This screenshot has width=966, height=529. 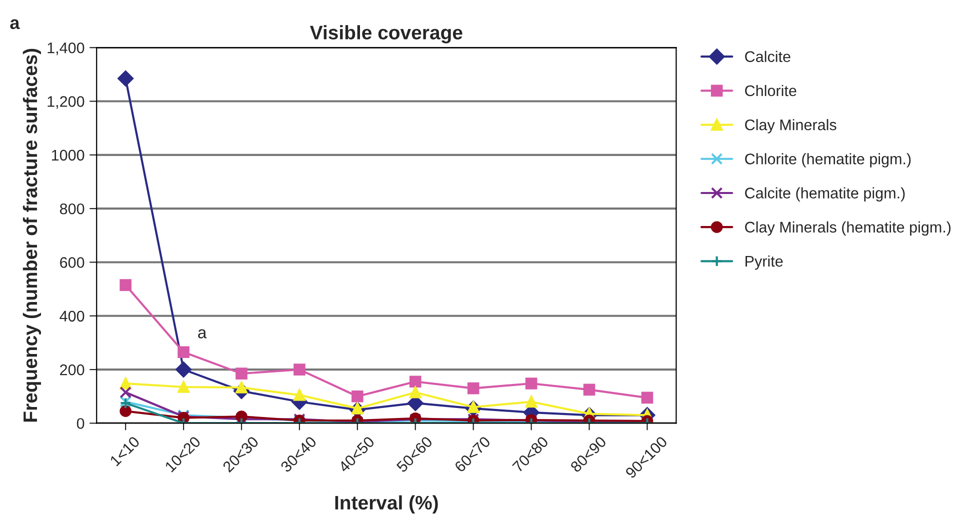 I want to click on y-tick-label: 1,400, so click(x=66, y=49).